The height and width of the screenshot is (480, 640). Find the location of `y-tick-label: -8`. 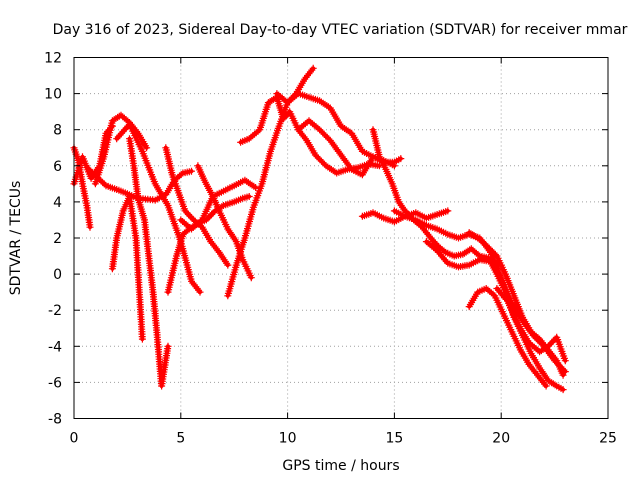

y-tick-label: -8 is located at coordinates (55, 420).